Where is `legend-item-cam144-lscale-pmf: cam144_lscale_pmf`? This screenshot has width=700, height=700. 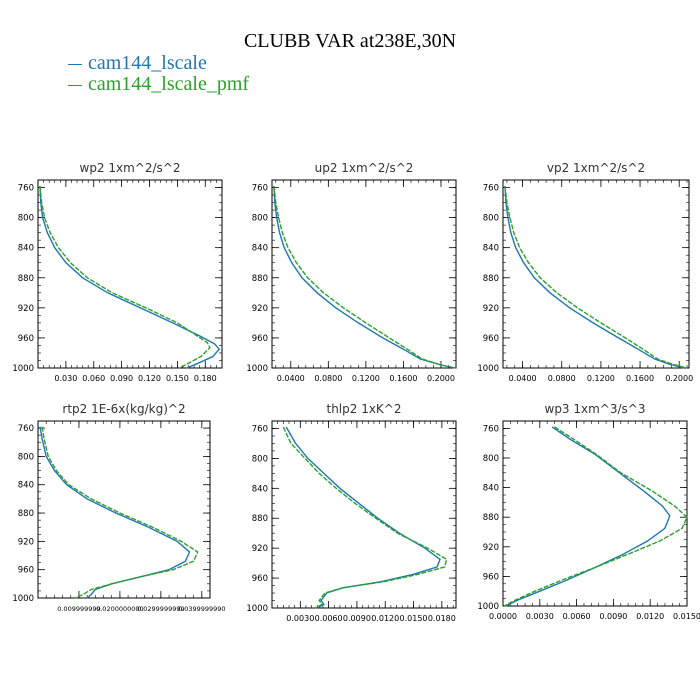 legend-item-cam144-lscale-pmf: cam144_lscale_pmf is located at coordinates (158, 84).